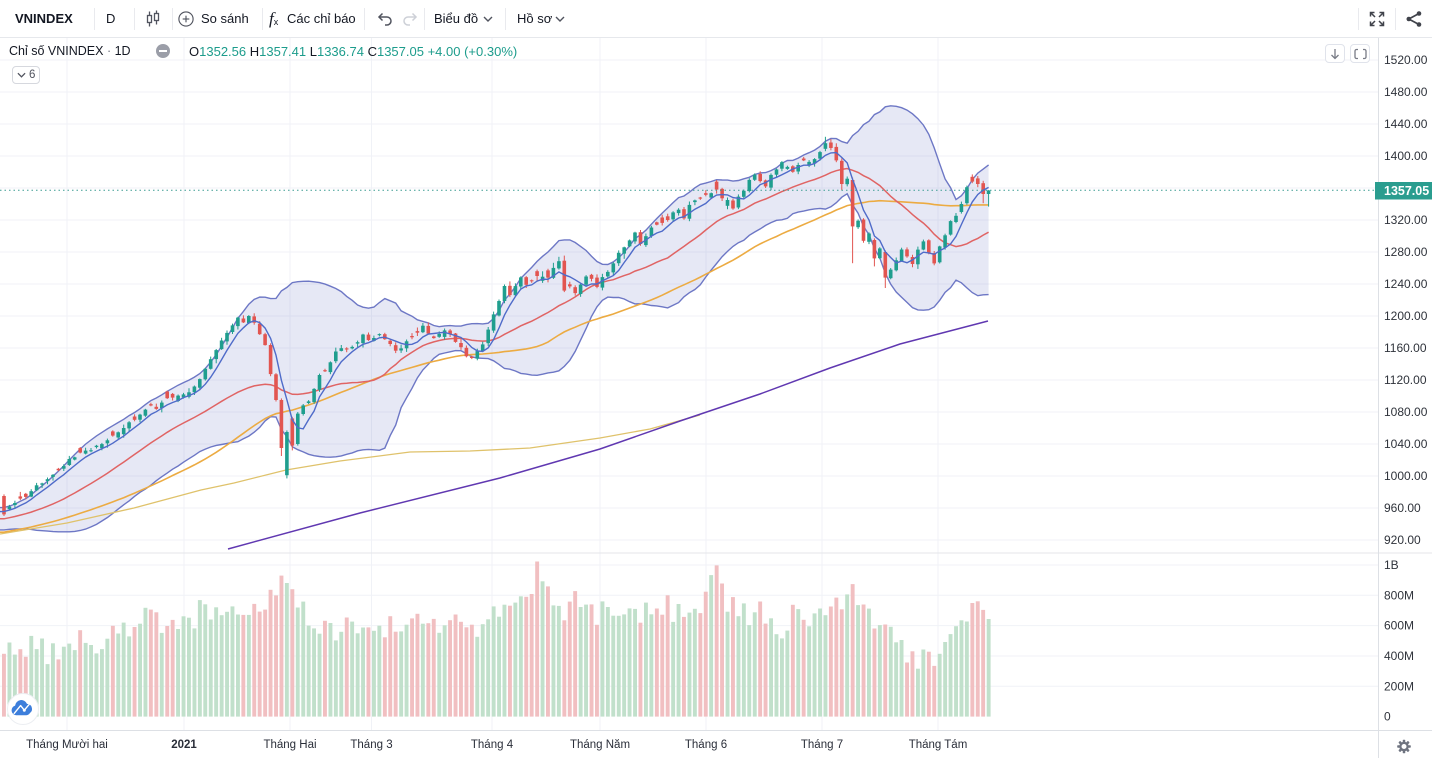 The image size is (1432, 758). What do you see at coordinates (1406, 92) in the screenshot?
I see `svg-text: 1480.00` at bounding box center [1406, 92].